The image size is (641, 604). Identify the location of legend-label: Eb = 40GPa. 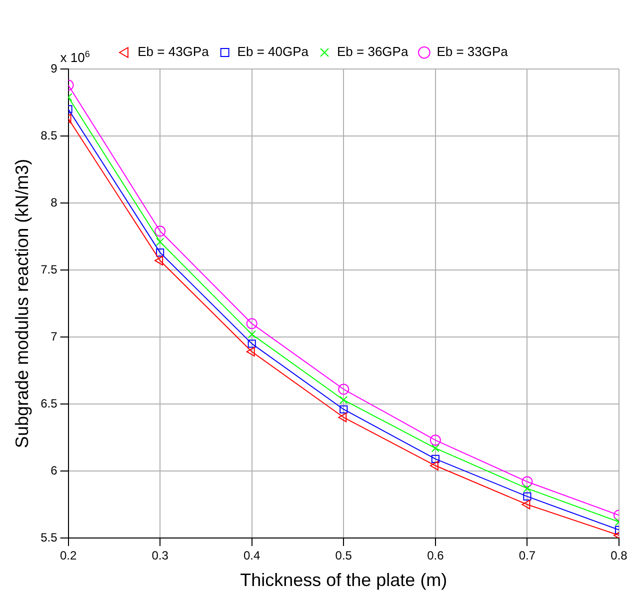
(273, 52).